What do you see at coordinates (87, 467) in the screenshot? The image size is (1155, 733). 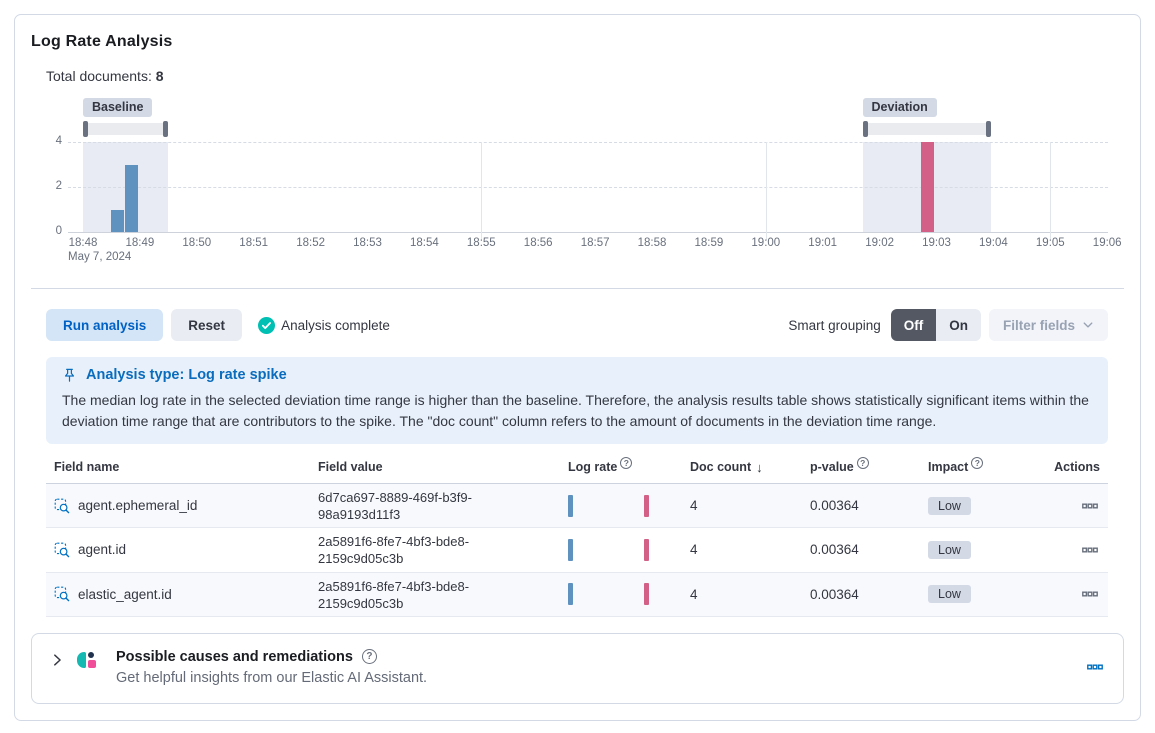 I see `column-header-label: Field name` at bounding box center [87, 467].